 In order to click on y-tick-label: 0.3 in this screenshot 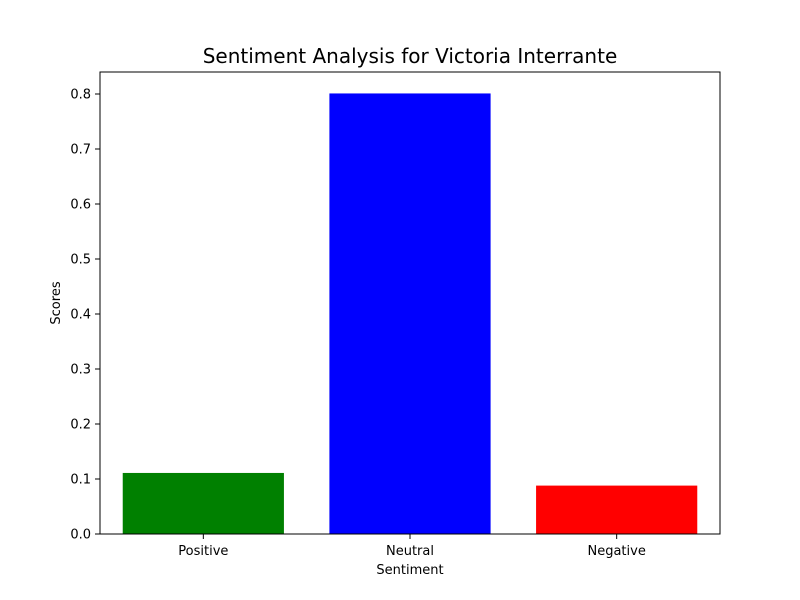, I will do `click(80, 370)`.